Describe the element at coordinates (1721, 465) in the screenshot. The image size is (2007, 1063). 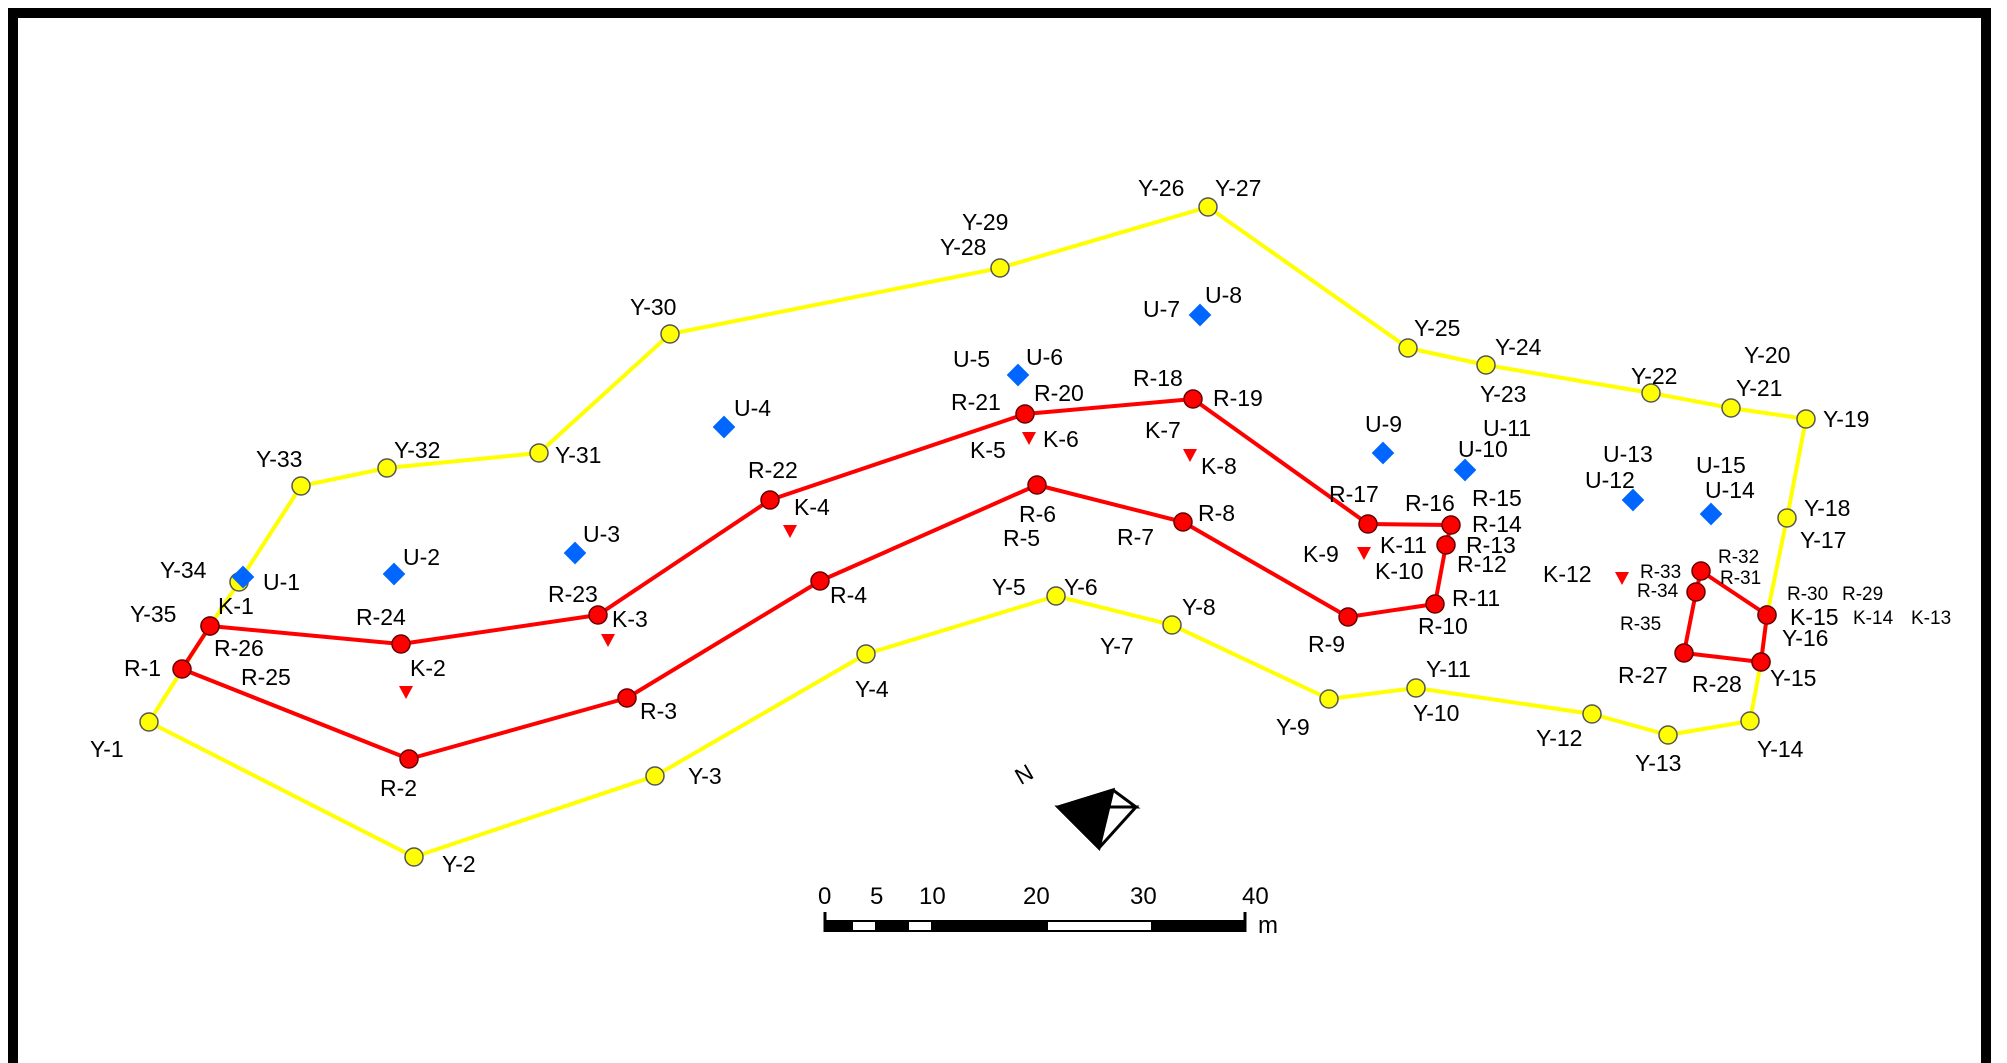
I see `u-point-label: U-15` at that location.